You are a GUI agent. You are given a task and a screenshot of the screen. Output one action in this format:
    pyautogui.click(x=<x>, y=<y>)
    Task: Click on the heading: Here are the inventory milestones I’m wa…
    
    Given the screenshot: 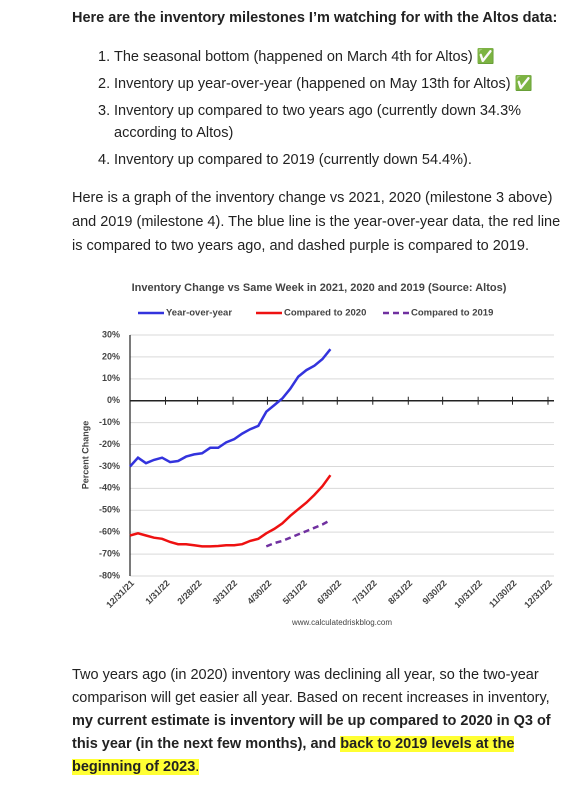 What is the action you would take?
    pyautogui.click(x=315, y=18)
    